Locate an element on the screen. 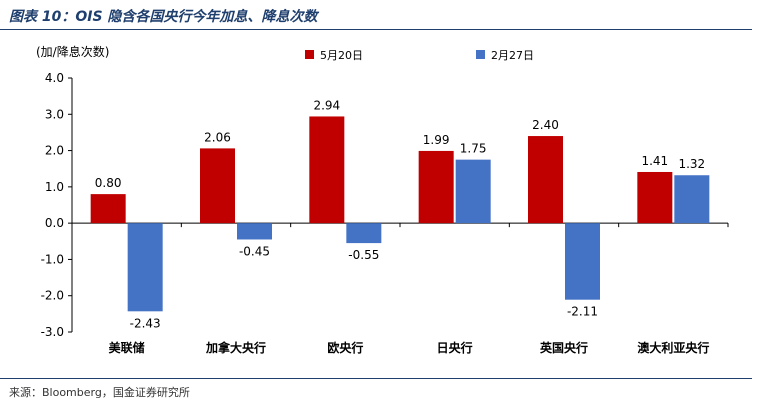 This screenshot has width=766, height=403. data-label-5月20日-美联储: 0.80 is located at coordinates (108, 183).